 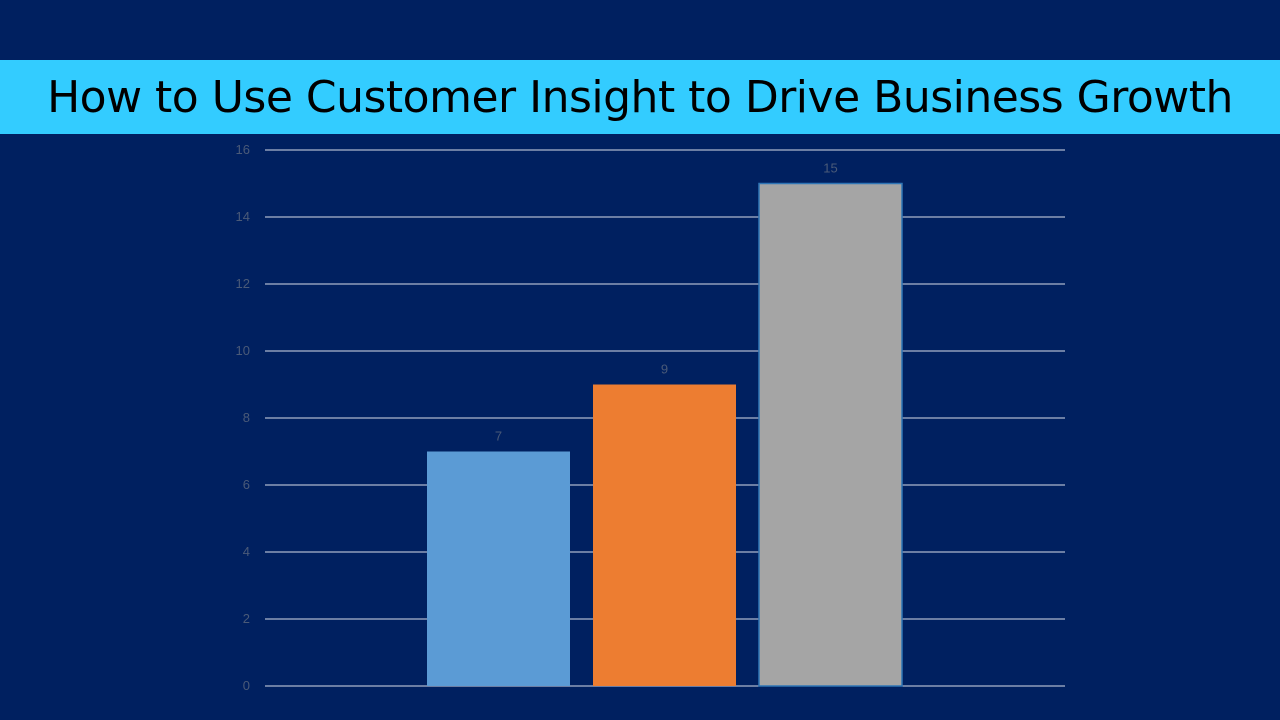 I want to click on y-tick-label: 0, so click(x=246, y=685).